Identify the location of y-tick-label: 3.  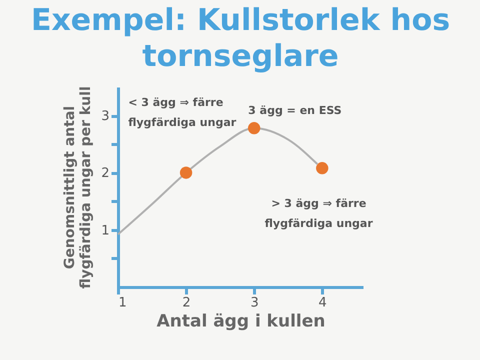
(105, 116).